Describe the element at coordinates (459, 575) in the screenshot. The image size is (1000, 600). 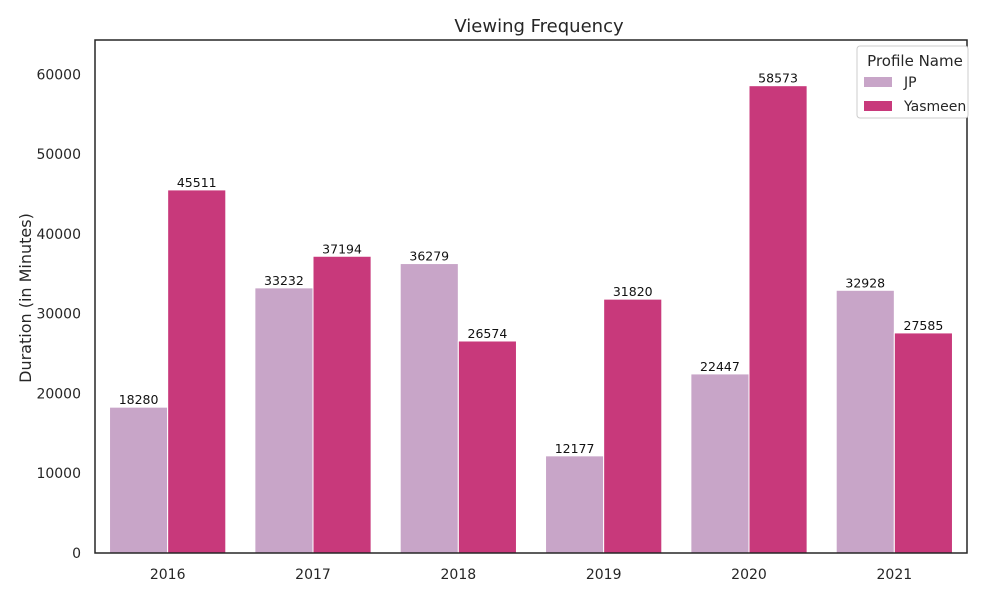
I see `x-tick-label: 2018` at that location.